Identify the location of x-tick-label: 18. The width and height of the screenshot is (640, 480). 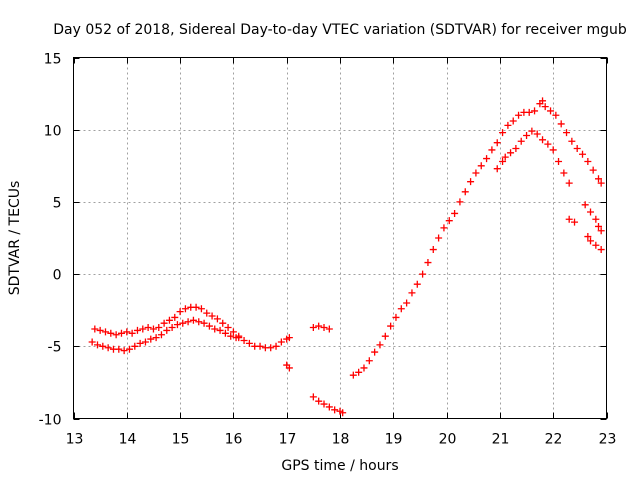
(341, 440).